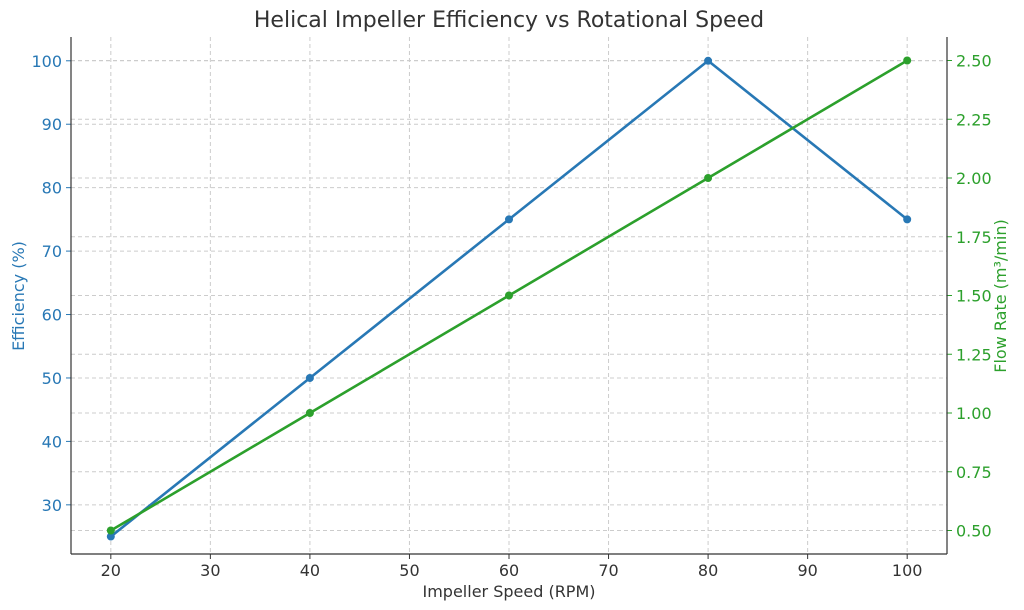 Image resolution: width=1024 pixels, height=610 pixels. What do you see at coordinates (974, 413) in the screenshot?
I see `y-right-tick-label: 1.00` at bounding box center [974, 413].